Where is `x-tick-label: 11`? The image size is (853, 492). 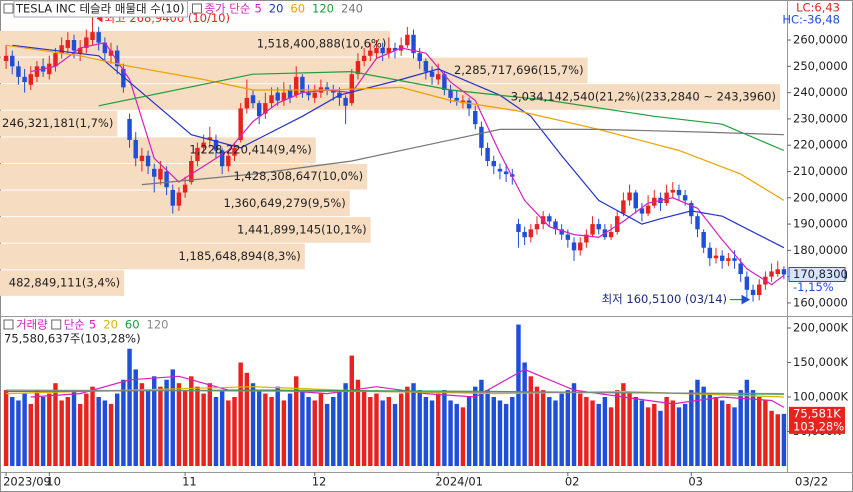
x-tick-label: 11 is located at coordinates (189, 482).